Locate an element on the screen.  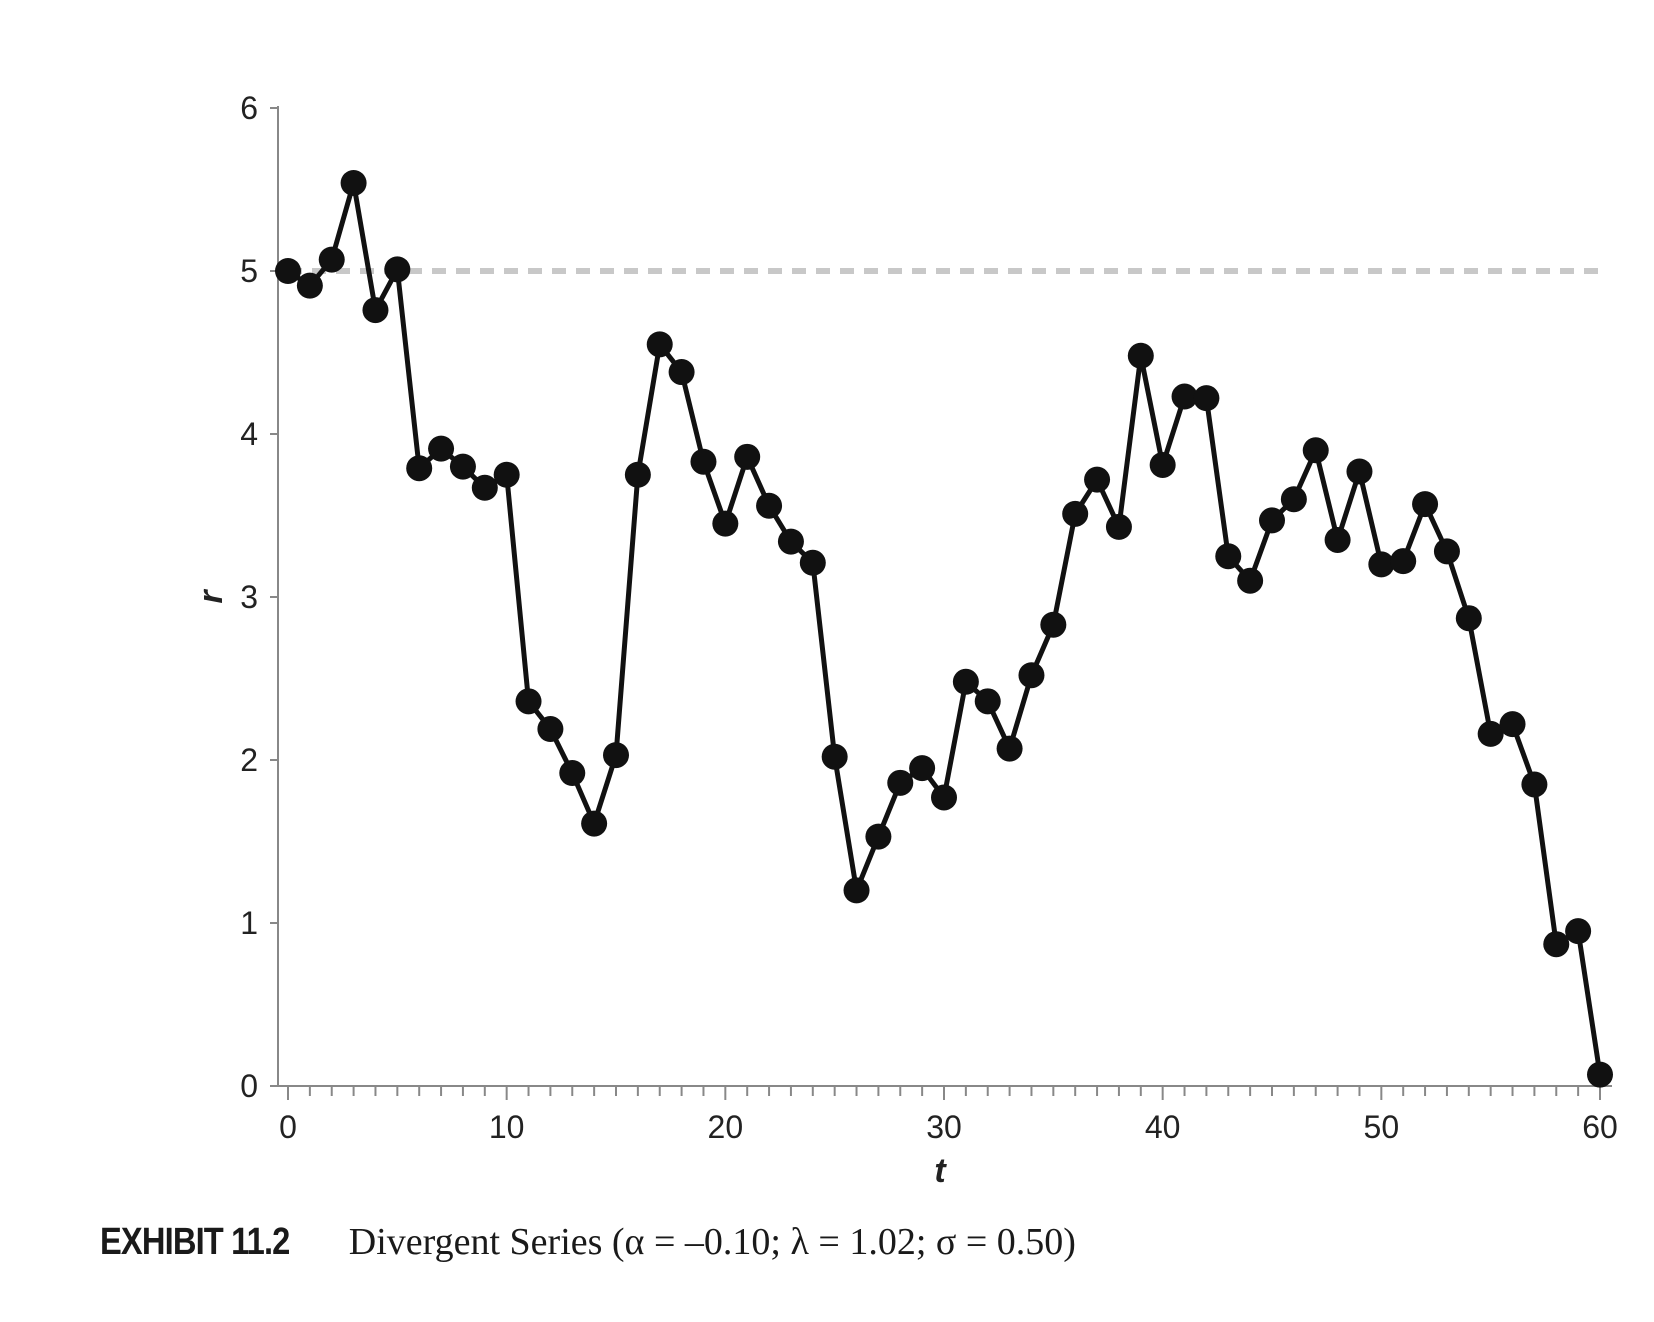
y-tick-label: 6 is located at coordinates (249, 108).